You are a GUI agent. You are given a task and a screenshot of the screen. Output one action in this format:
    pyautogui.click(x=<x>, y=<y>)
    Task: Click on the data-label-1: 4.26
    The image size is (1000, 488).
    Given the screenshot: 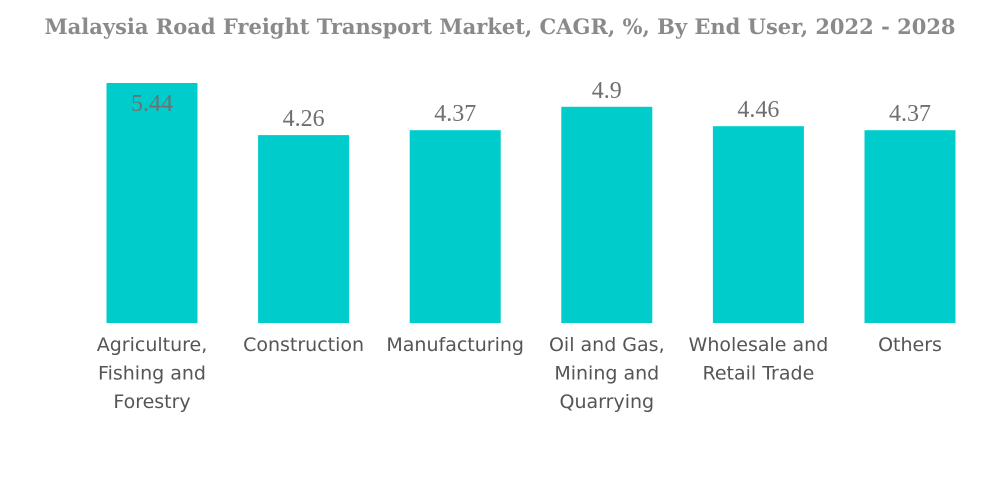 What is the action you would take?
    pyautogui.click(x=304, y=119)
    